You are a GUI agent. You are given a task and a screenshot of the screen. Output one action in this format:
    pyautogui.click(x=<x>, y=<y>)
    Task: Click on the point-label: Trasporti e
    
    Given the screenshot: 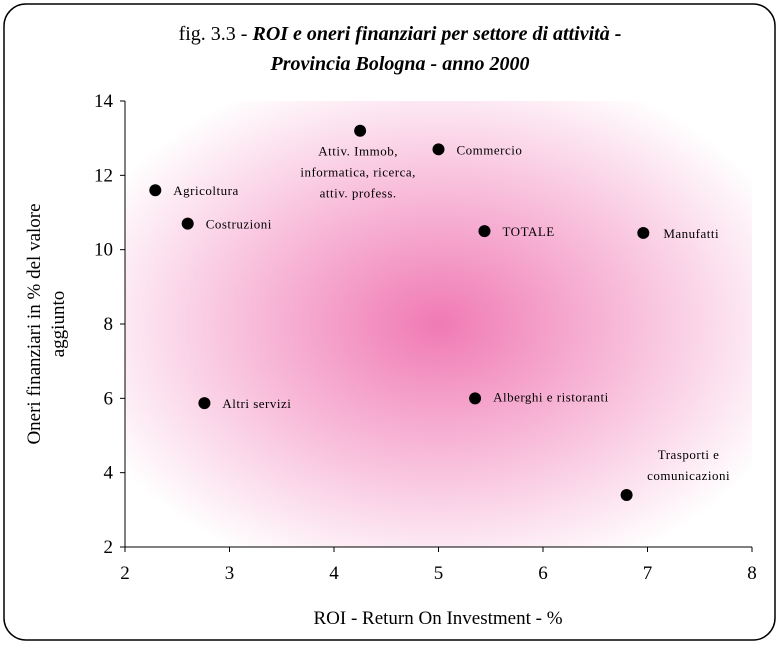 What is the action you would take?
    pyautogui.click(x=689, y=454)
    